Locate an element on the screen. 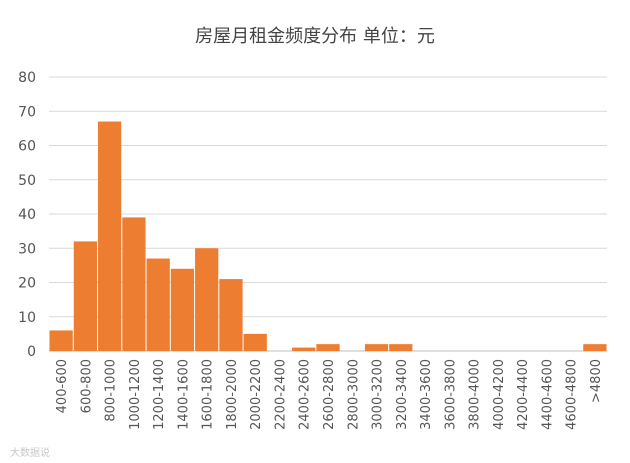  x-tick-label: 4600-4800 is located at coordinates (572, 394).